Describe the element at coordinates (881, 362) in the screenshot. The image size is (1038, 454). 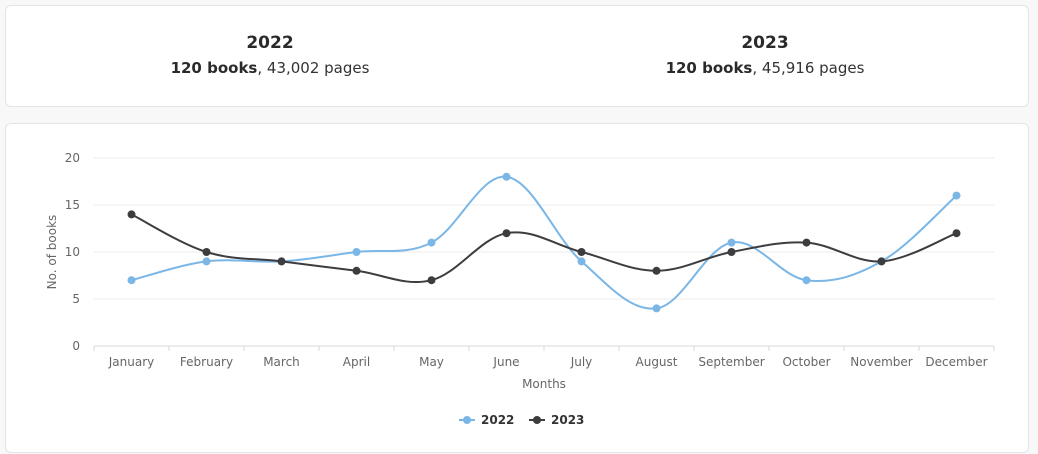
I see `x-tick-label: November` at that location.